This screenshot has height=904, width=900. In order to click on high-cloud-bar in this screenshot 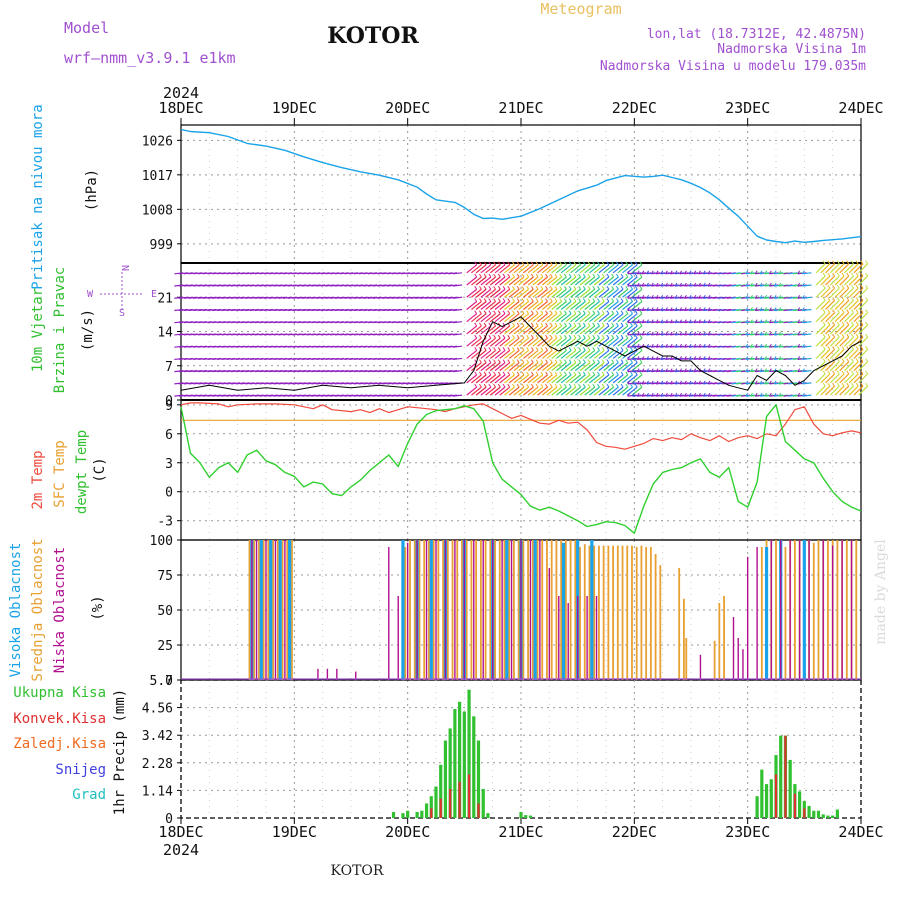, I will do `click(535, 610)`.